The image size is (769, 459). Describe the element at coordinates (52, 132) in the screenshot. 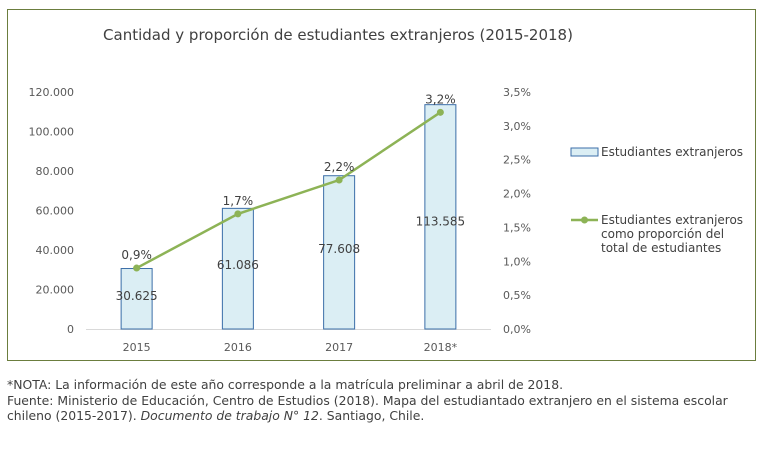

I see `y-left-tick-label: 100.000` at that location.